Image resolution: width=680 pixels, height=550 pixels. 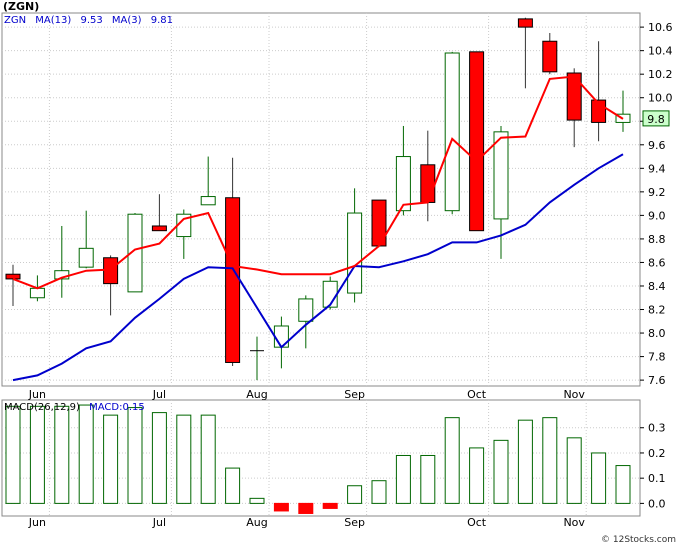 I want to click on macd-month-label: Sep, so click(x=354, y=522).